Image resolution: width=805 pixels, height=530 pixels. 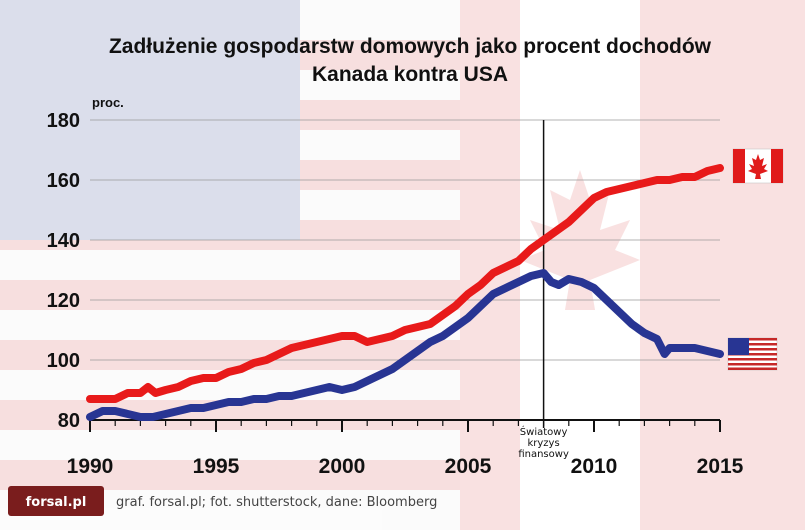 What do you see at coordinates (69, 421) in the screenshot?
I see `y-tick-label: 80` at bounding box center [69, 421].